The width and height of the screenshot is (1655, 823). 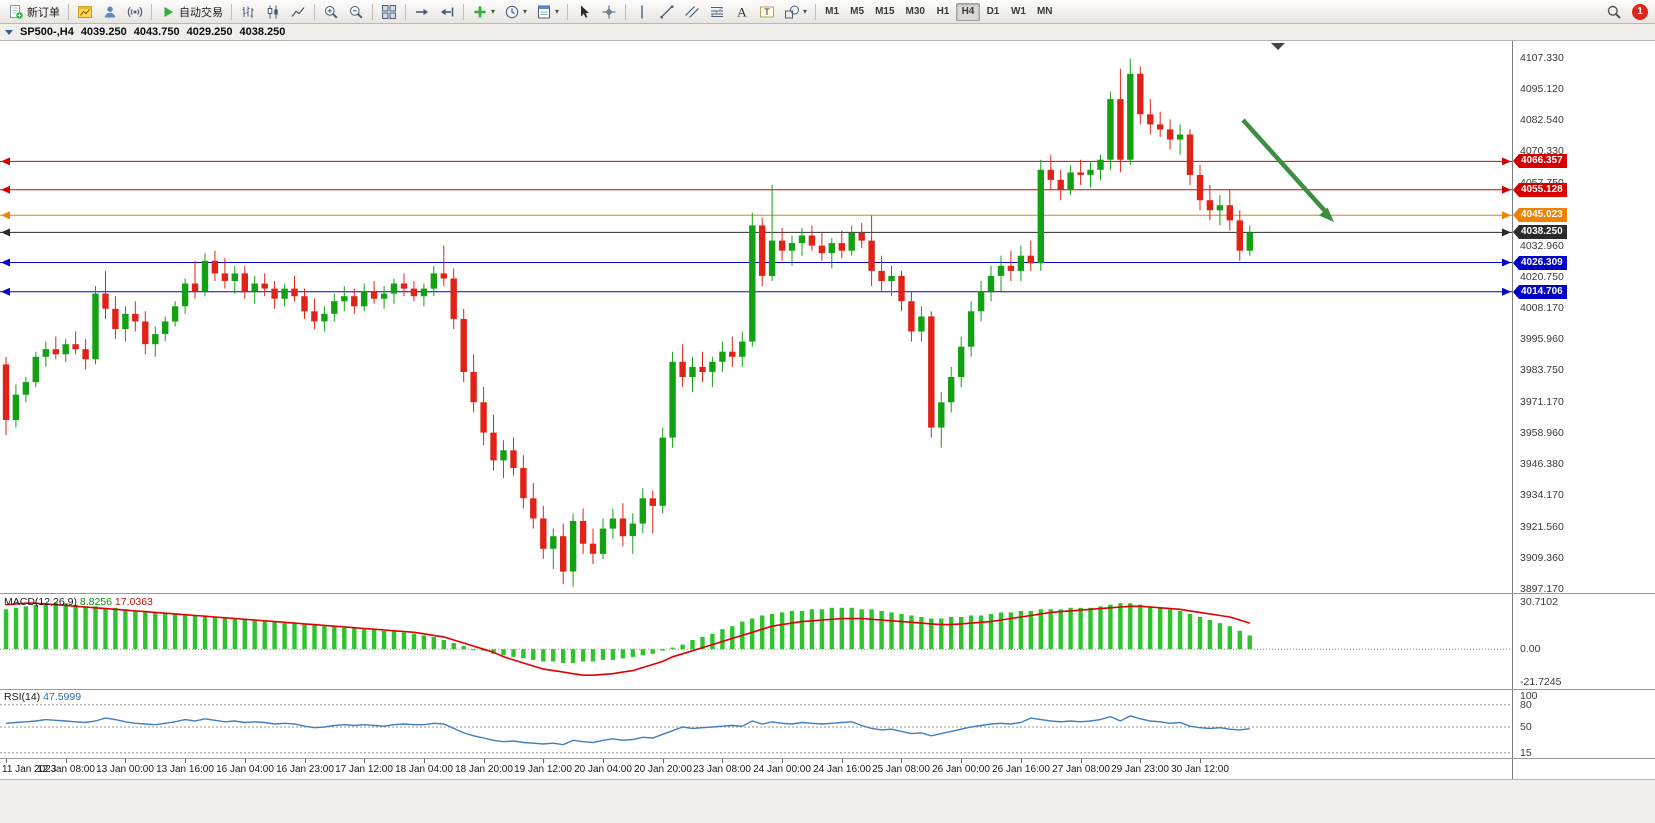 What do you see at coordinates (85, 12) in the screenshot?
I see `chart-window-button` at bounding box center [85, 12].